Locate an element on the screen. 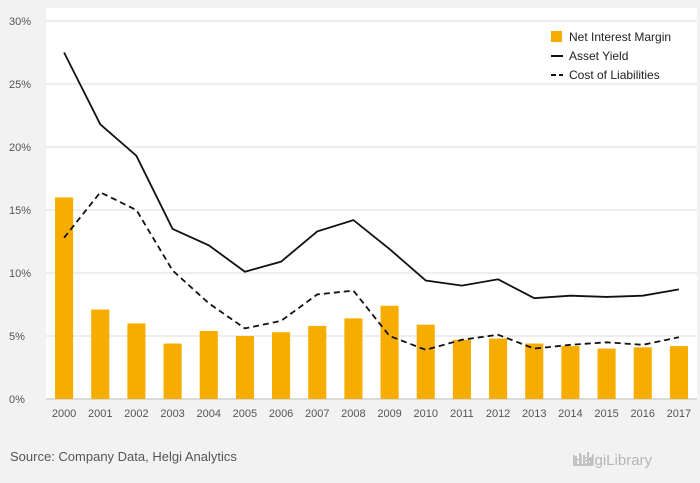 This screenshot has height=483, width=700. x-tick-label: 2015 is located at coordinates (606, 414).